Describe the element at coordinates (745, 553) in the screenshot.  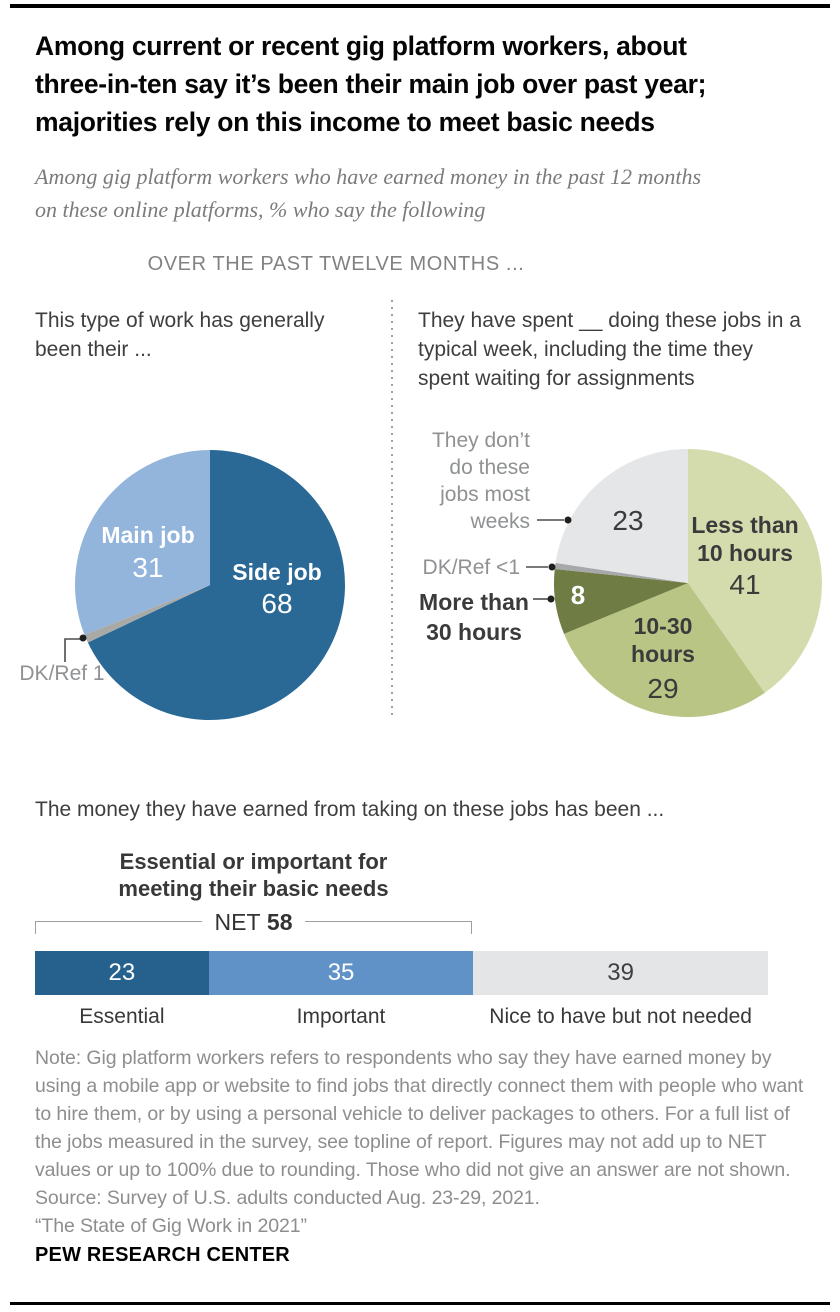
I see `pie-label-less-than-10: 10 hours` at that location.